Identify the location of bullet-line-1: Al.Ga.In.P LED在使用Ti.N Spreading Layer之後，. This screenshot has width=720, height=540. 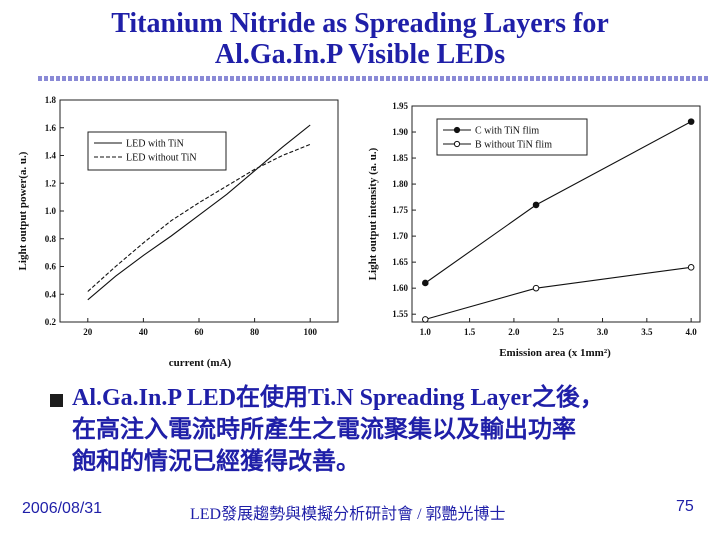
(338, 398).